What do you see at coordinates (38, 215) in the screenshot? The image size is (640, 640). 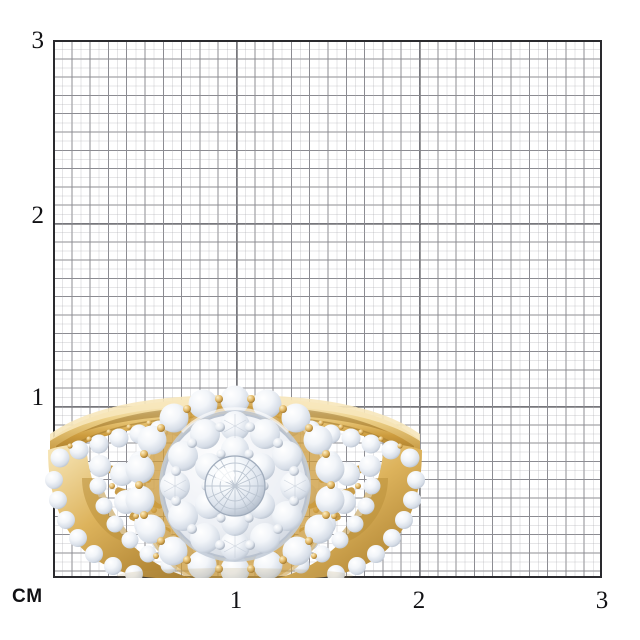 I see `y-axis-tick-2: 2` at bounding box center [38, 215].